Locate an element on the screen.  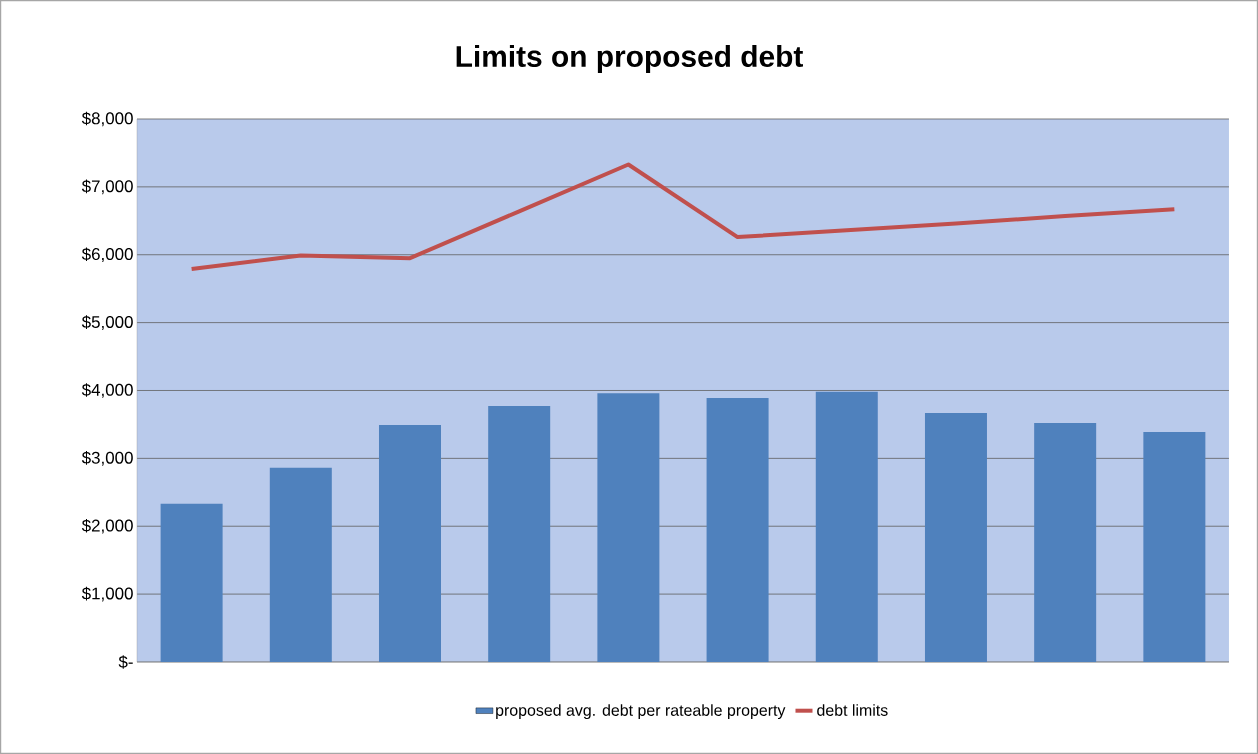
y-tick-label: $3,000 is located at coordinates (107, 458).